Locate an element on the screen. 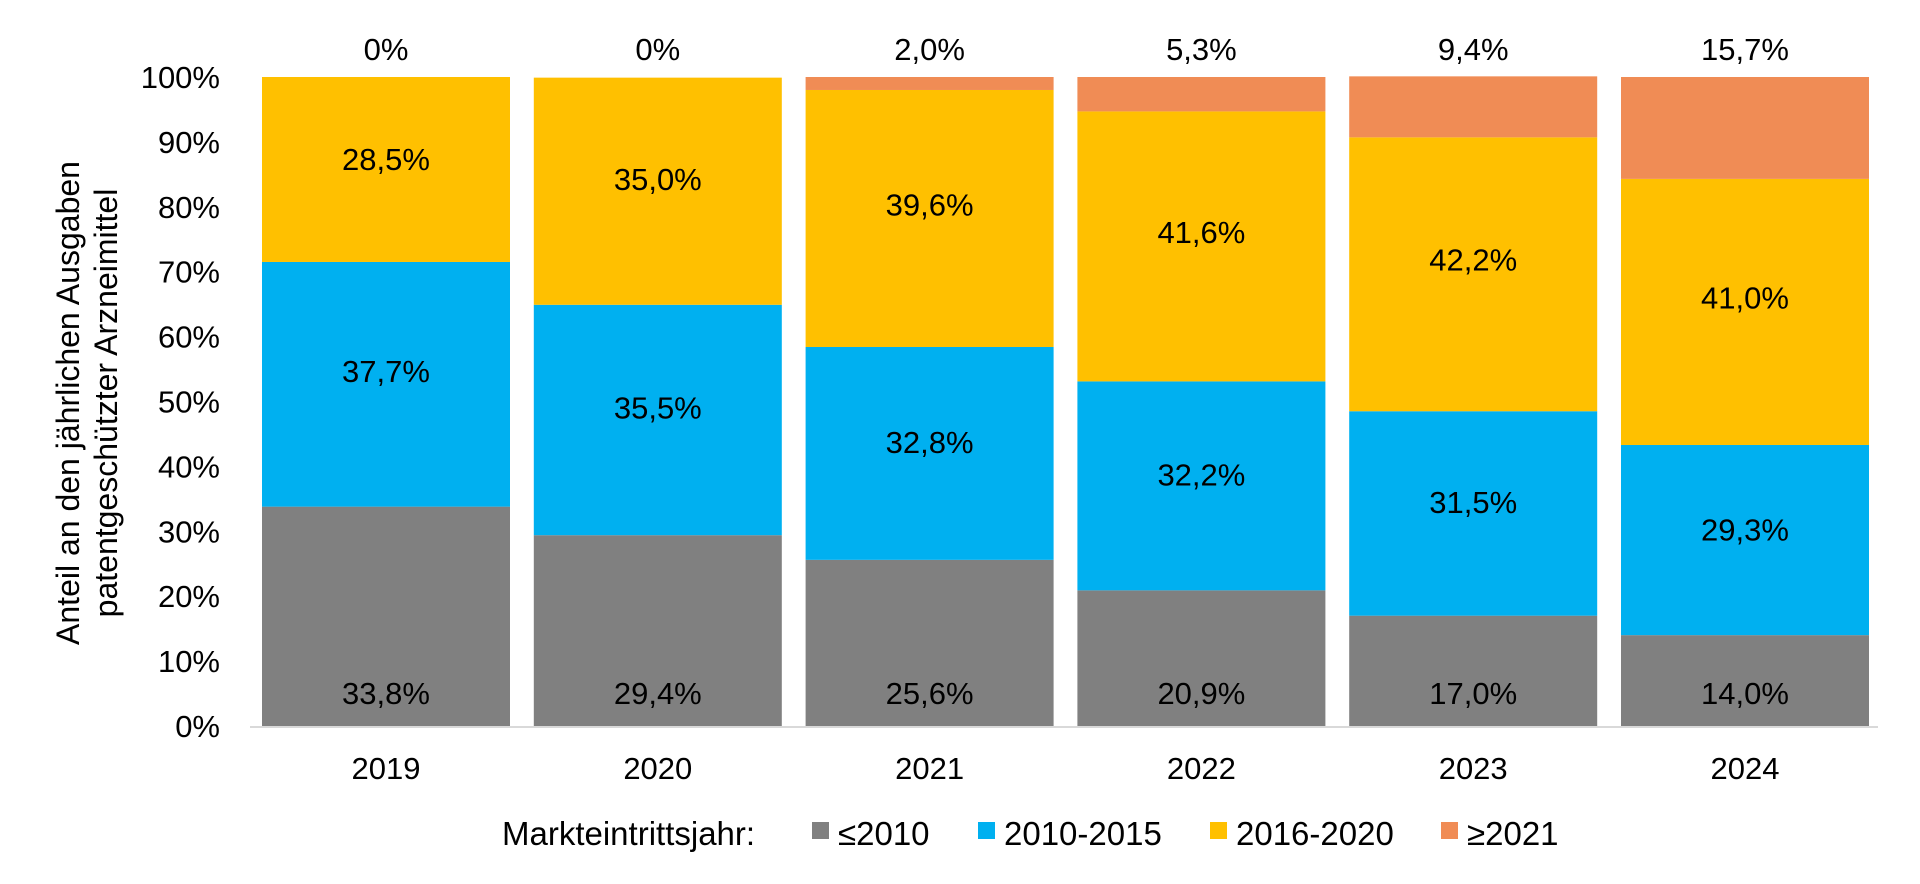 The image size is (1920, 884). bar-group-2019: 33,8% 37,7% 28,5% 0% is located at coordinates (386, 379).